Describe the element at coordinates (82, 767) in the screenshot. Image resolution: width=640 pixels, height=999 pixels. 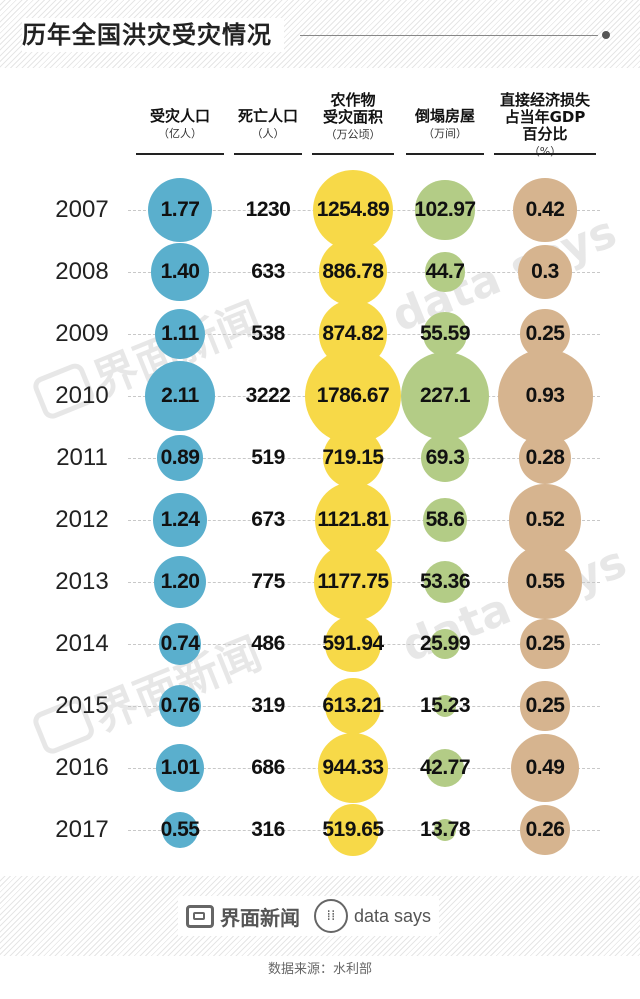
I see `year-label: 2016` at that location.